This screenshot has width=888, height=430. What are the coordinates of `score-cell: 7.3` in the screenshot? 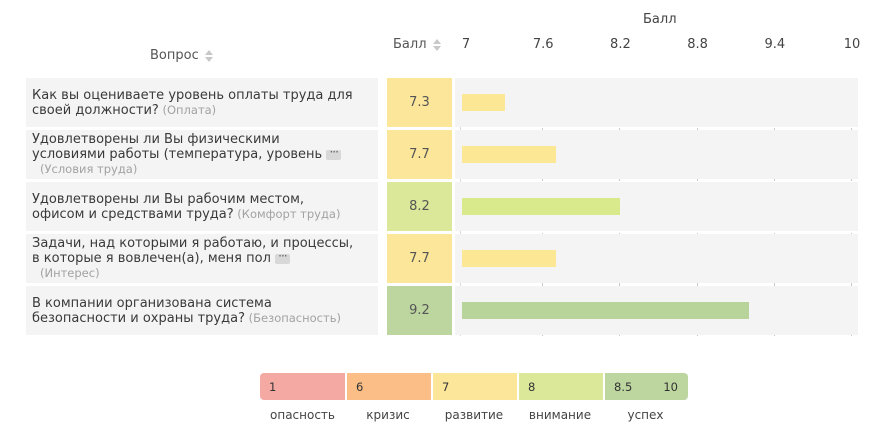 It's located at (419, 102).